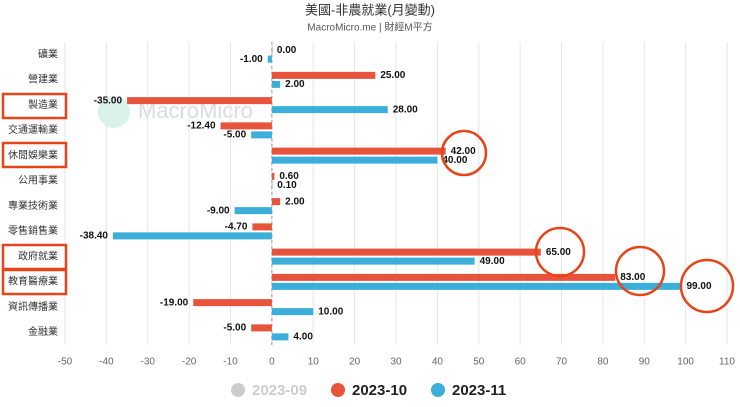 Image resolution: width=740 pixels, height=407 pixels. Describe the element at coordinates (698, 286) in the screenshot. I see `value-label: 99.00` at that location.